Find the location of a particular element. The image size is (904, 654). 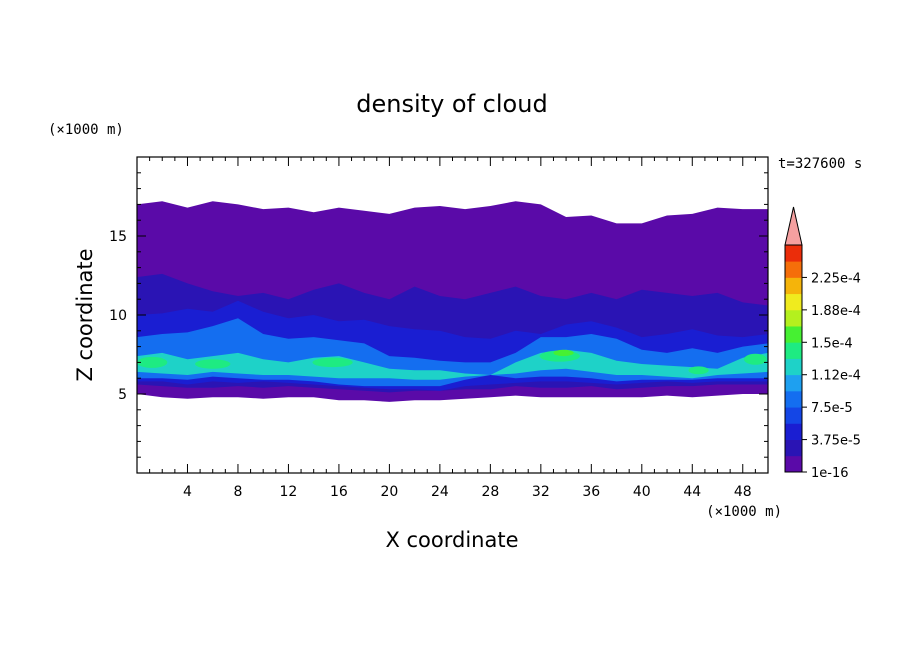

y-tick-label: 10 is located at coordinates (118, 316).